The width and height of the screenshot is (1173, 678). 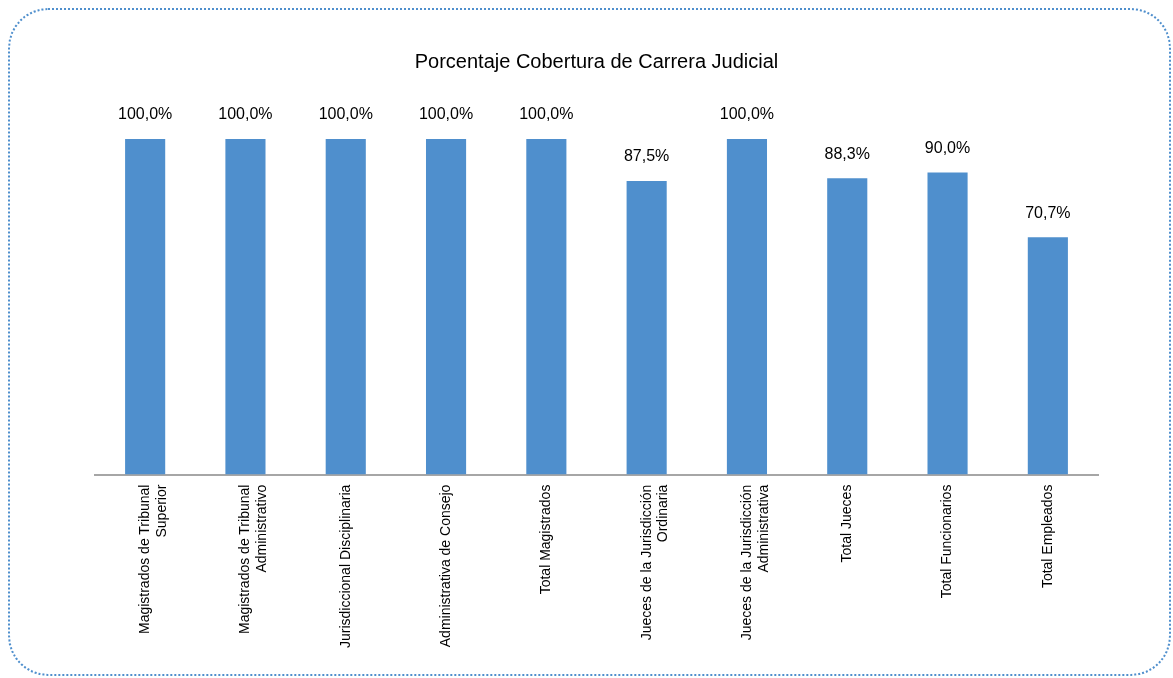 What do you see at coordinates (754, 562) in the screenshot?
I see `x-tick-label: Jueces de la Jurisdicción Administrativa` at bounding box center [754, 562].